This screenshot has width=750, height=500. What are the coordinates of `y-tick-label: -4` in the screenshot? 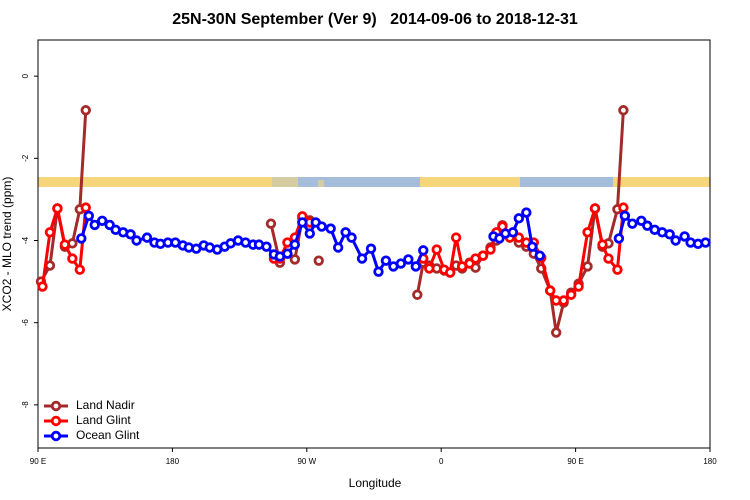 It's located at (25, 240).